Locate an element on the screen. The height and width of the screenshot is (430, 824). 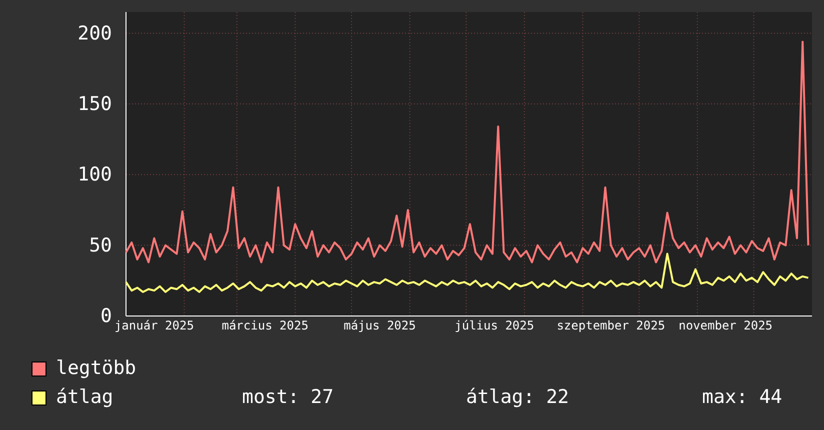
legend-label: legtöbb is located at coordinates (96, 368).